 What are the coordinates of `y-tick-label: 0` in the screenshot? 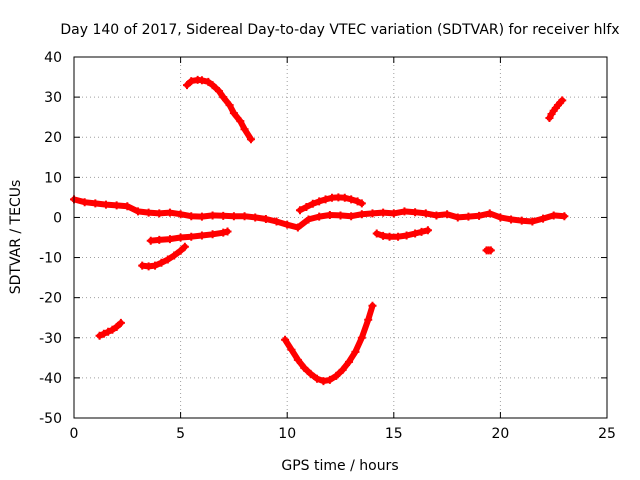 It's located at (57, 218).